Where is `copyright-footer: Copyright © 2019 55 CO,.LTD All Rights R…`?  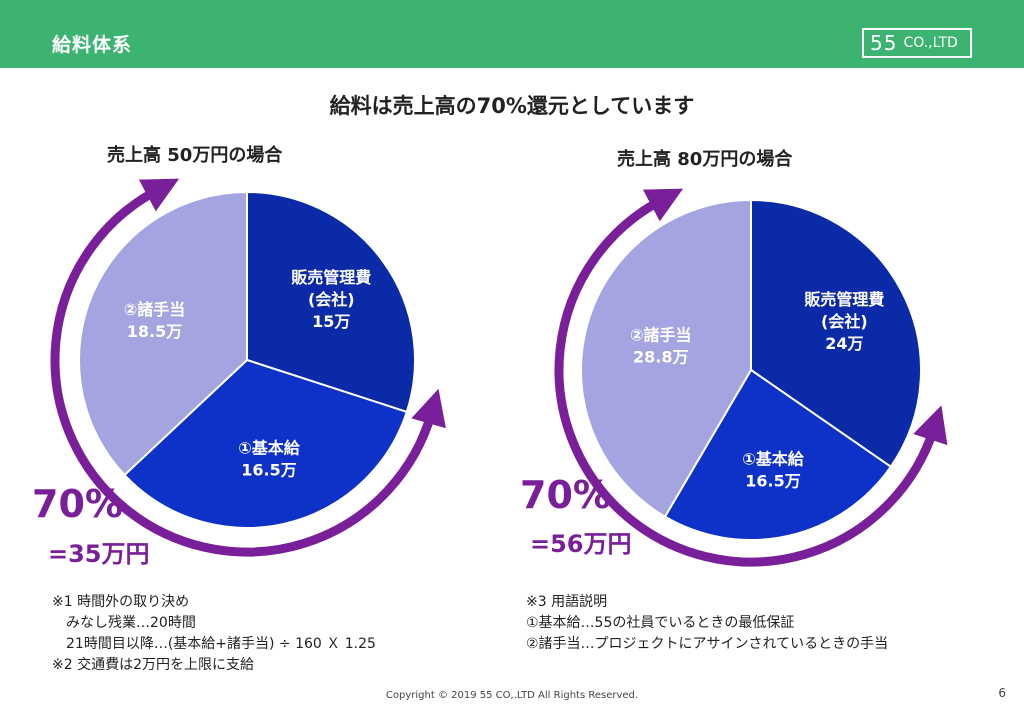
copyright-footer: Copyright © 2019 55 CO,.LTD All Rights R… is located at coordinates (512, 695).